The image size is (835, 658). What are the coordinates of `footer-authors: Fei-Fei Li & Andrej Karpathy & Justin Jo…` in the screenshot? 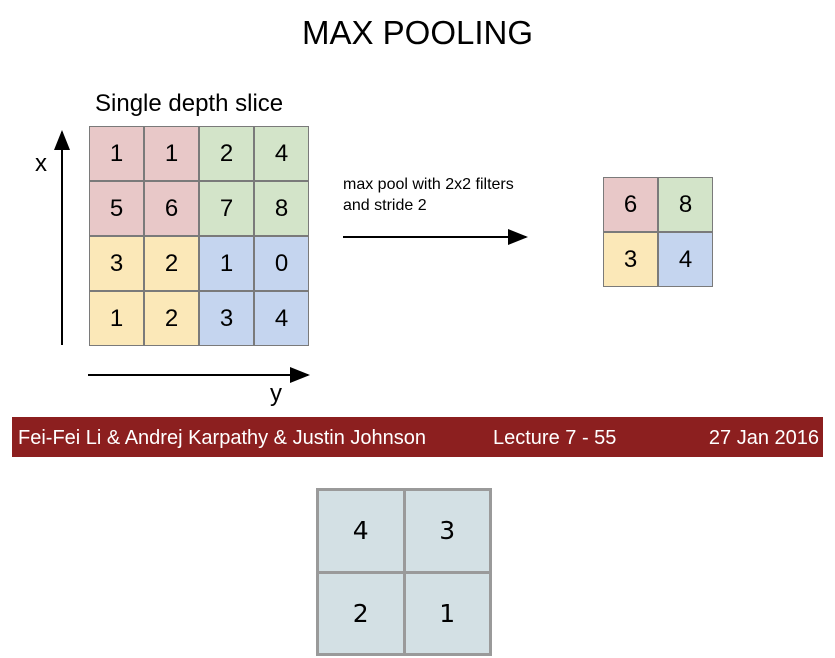 It's located at (222, 438).